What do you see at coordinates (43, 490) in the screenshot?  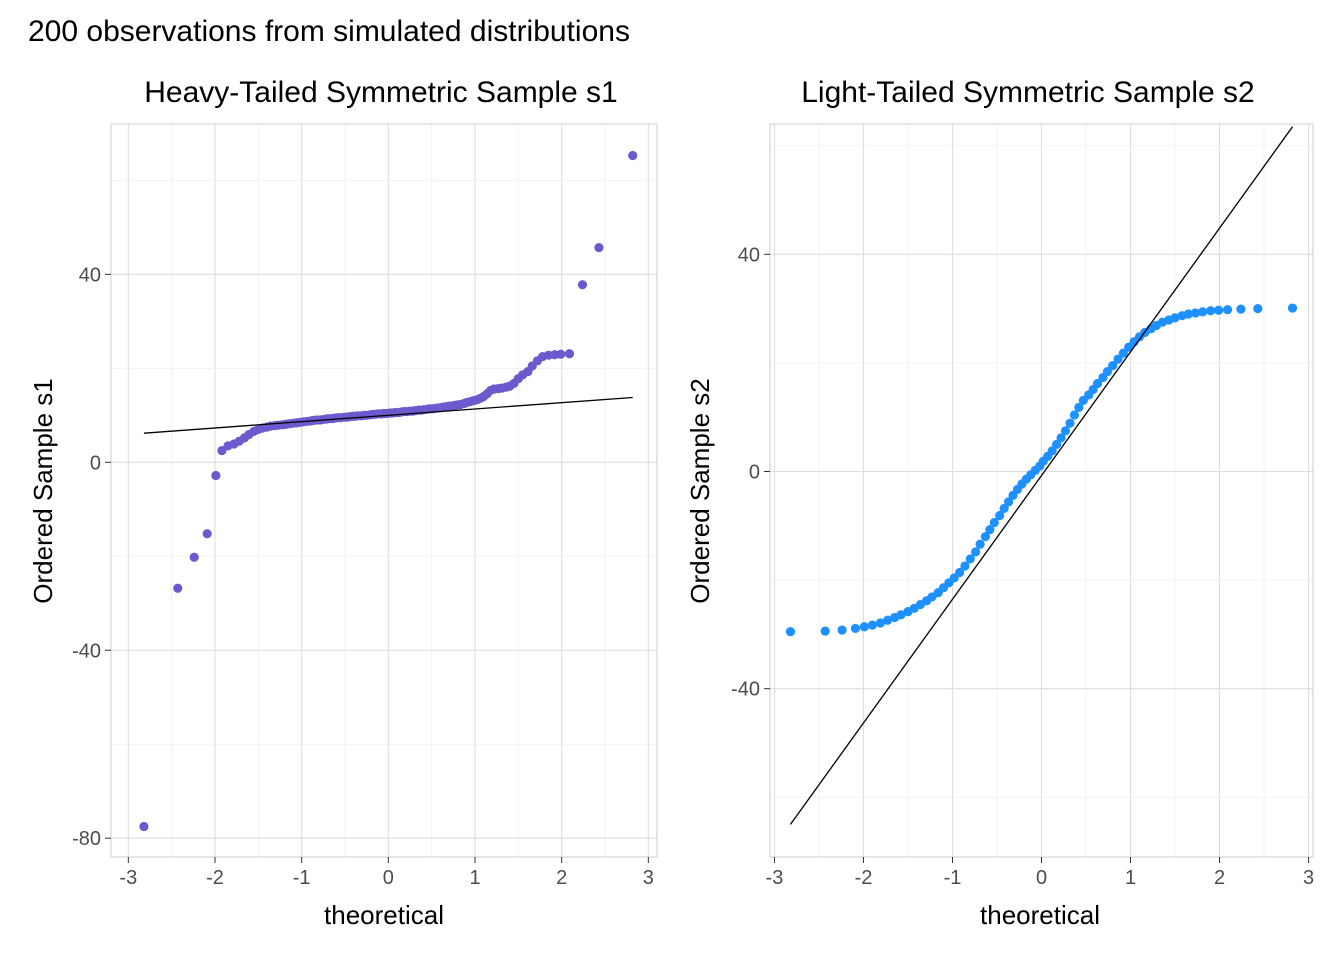 I see `y-axis-label: Ordered Sample s1` at bounding box center [43, 490].